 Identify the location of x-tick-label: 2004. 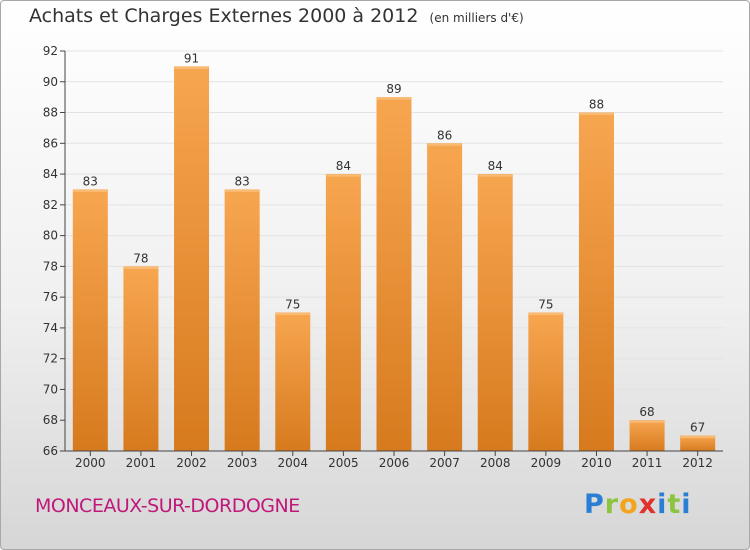
(292, 463).